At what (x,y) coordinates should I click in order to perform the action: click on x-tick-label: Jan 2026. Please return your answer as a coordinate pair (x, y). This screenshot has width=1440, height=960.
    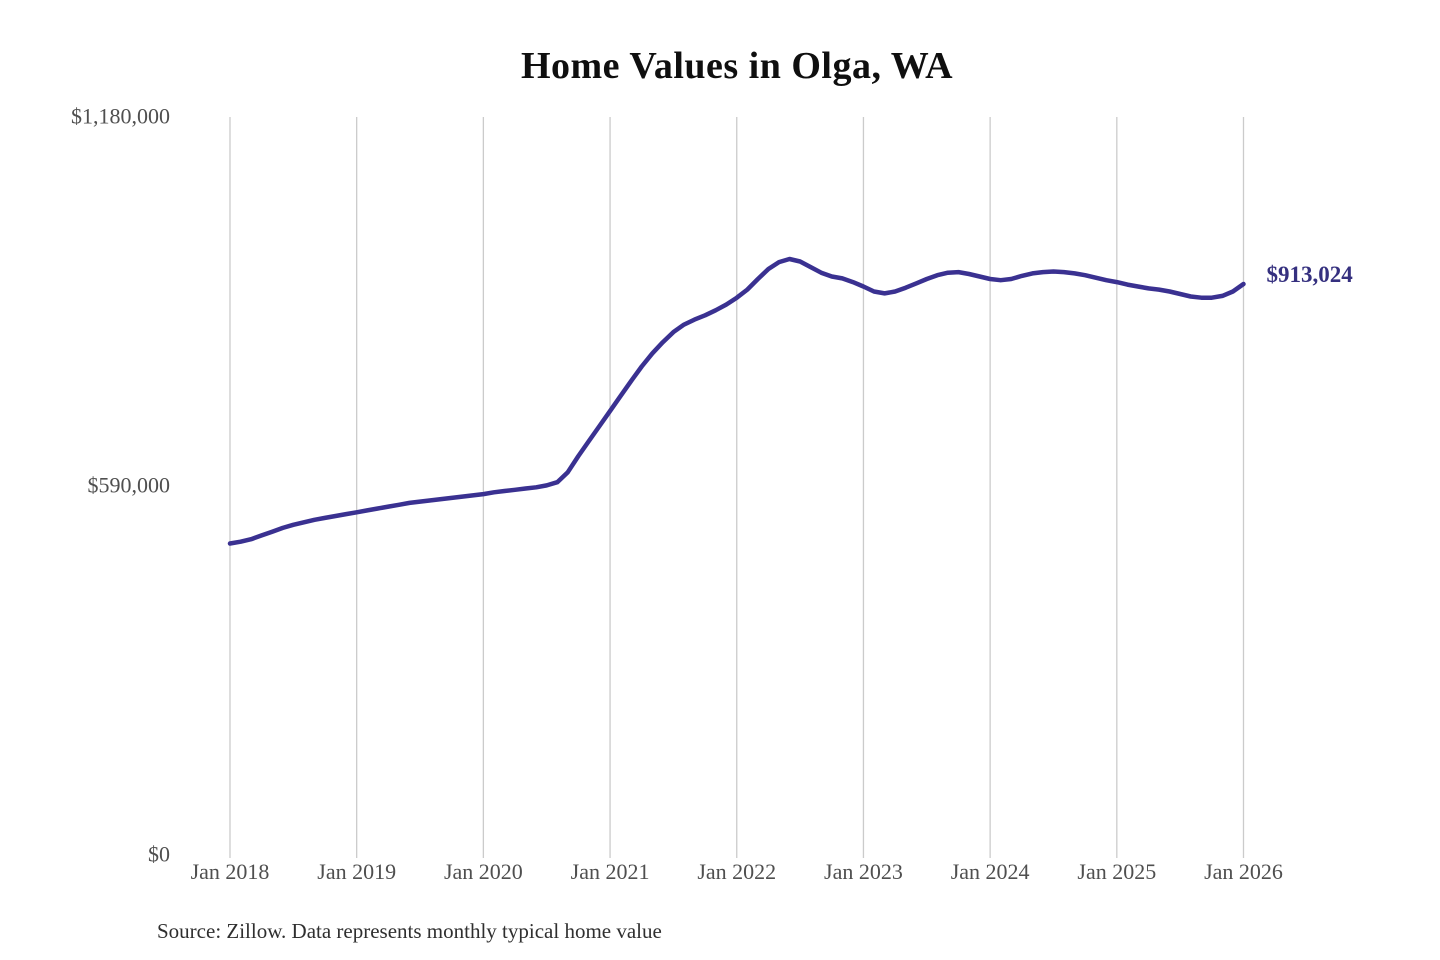
    Looking at the image, I should click on (1243, 871).